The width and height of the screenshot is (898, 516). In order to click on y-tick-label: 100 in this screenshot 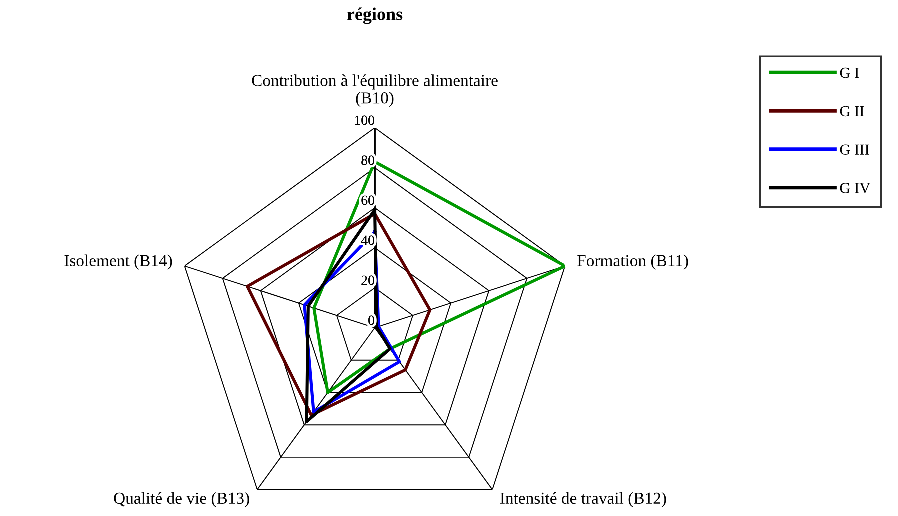, I will do `click(364, 121)`.